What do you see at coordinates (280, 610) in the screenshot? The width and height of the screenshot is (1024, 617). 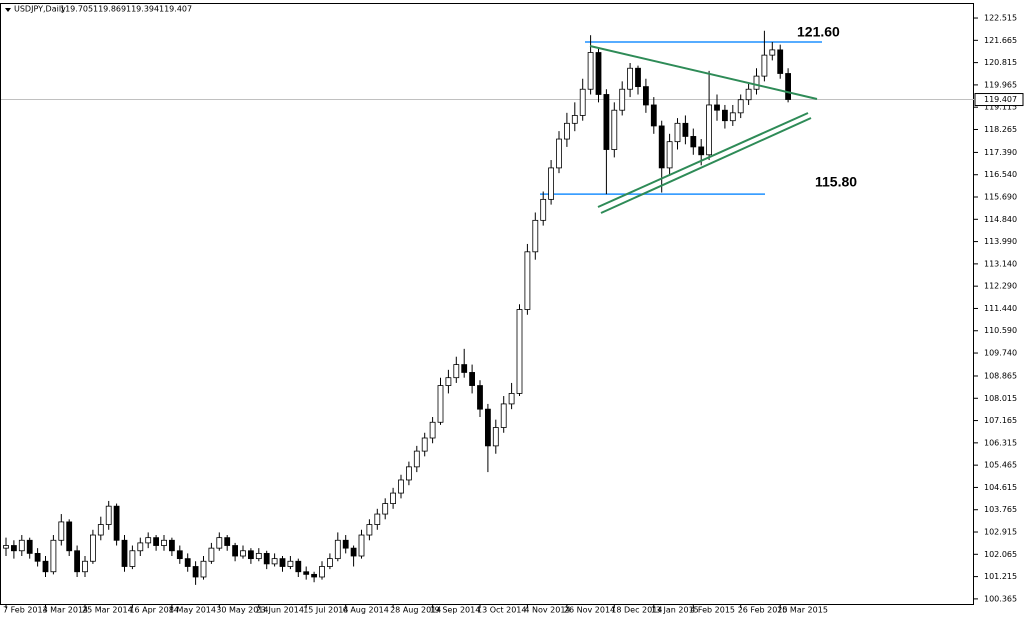 I see `x-tick-label: 23 Jun 2014` at bounding box center [280, 610].